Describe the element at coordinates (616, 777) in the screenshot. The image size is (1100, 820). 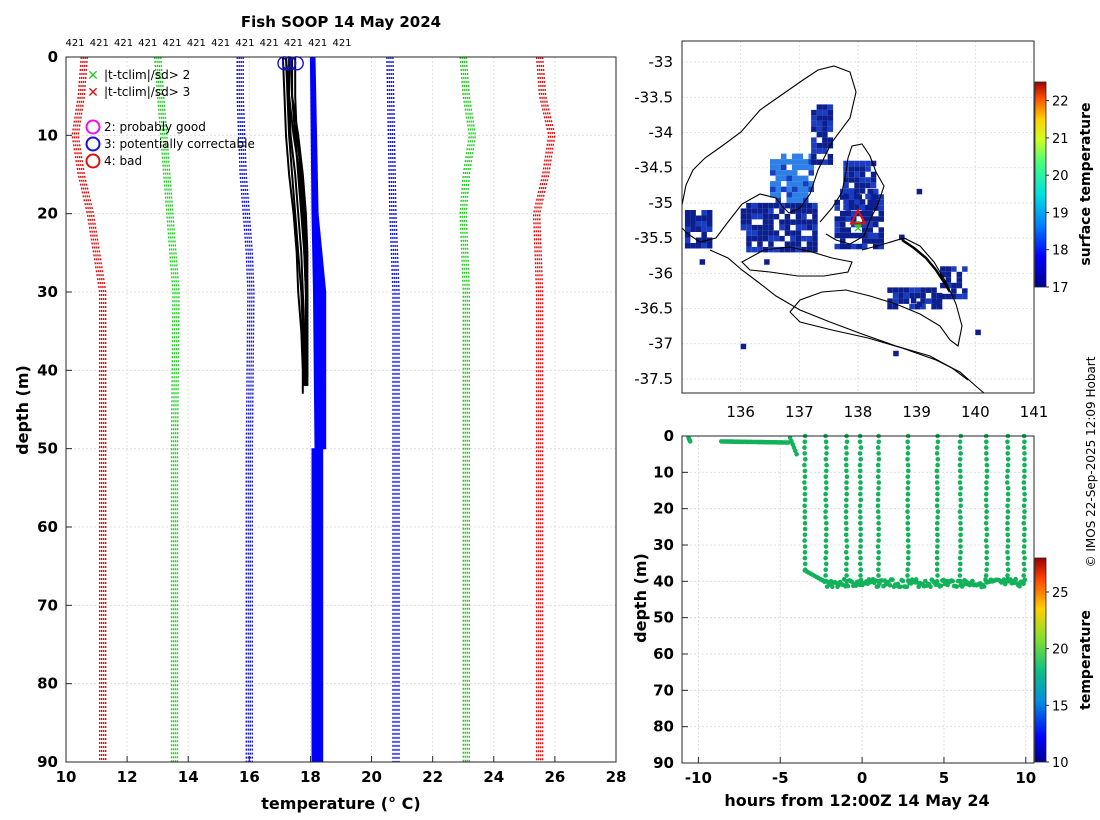
I see `x-tick-label: 28` at that location.